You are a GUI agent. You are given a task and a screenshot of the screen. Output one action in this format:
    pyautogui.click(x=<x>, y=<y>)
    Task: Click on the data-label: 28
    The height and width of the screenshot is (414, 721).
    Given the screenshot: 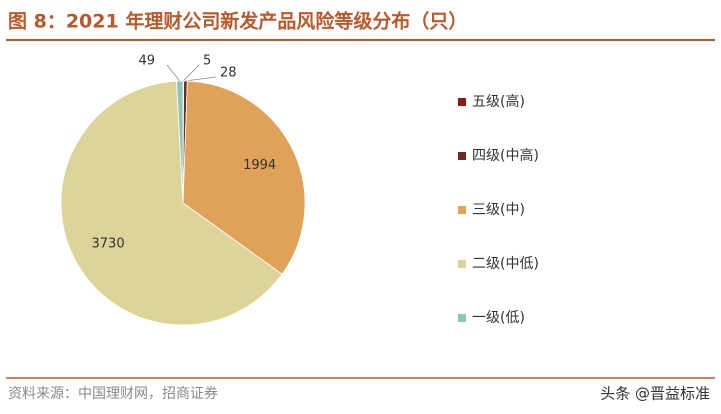 What is the action you would take?
    pyautogui.click(x=228, y=73)
    